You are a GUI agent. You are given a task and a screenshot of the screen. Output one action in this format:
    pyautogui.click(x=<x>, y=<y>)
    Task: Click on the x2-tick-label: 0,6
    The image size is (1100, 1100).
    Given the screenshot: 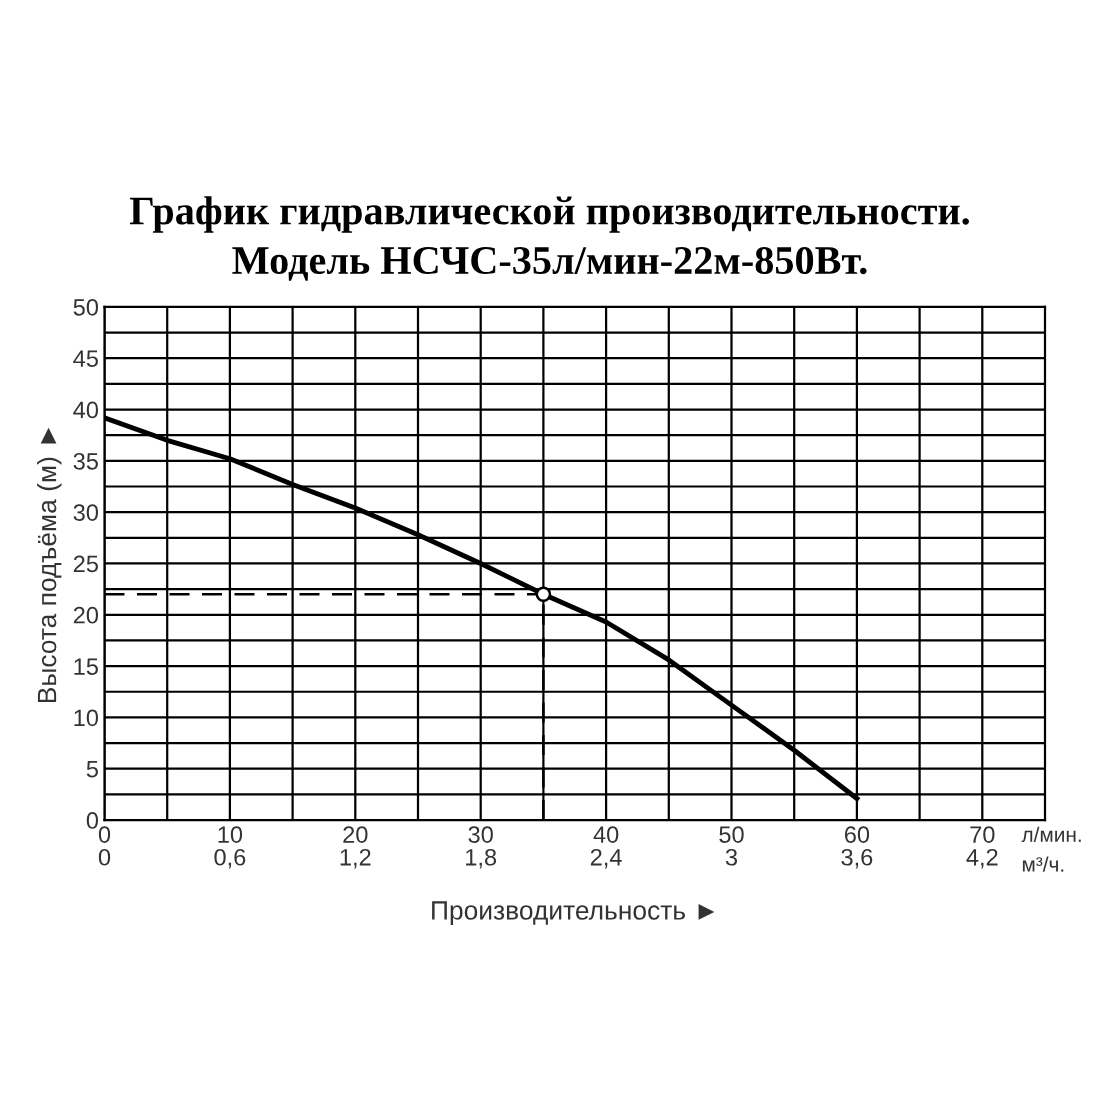 What is the action you would take?
    pyautogui.click(x=230, y=858)
    